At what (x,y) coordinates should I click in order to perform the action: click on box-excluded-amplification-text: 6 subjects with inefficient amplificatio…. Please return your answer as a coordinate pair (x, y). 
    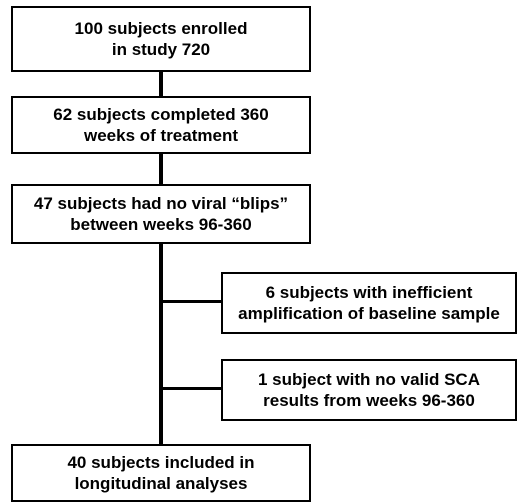
    Looking at the image, I should click on (369, 303).